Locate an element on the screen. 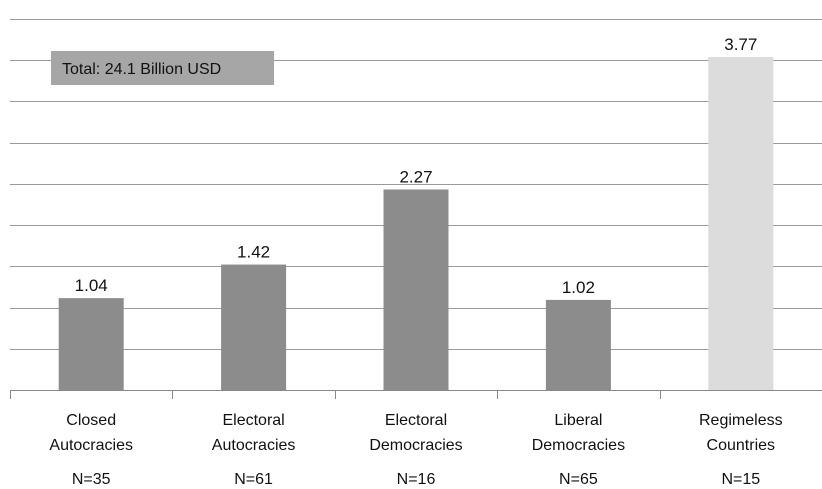 The width and height of the screenshot is (822, 489). data-label: 3.77 is located at coordinates (740, 44).